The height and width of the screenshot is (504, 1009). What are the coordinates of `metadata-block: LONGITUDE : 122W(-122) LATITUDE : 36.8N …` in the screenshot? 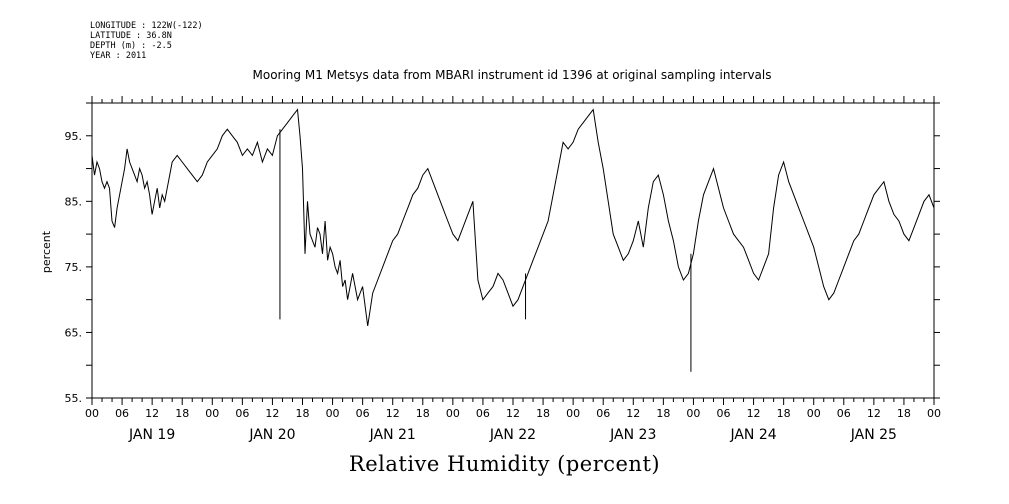 It's located at (146, 41).